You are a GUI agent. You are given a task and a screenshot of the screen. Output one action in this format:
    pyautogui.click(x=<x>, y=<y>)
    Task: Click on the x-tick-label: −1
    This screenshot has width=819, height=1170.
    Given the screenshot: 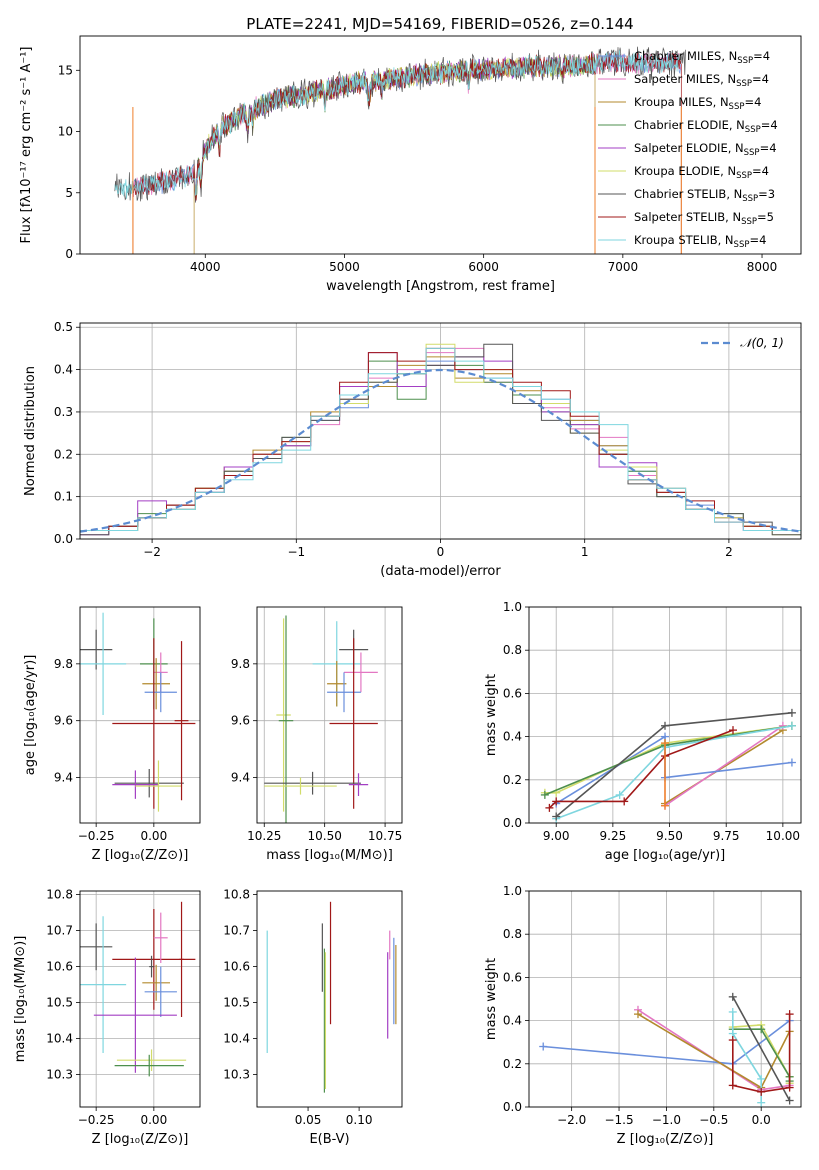 What is the action you would take?
    pyautogui.click(x=296, y=552)
    